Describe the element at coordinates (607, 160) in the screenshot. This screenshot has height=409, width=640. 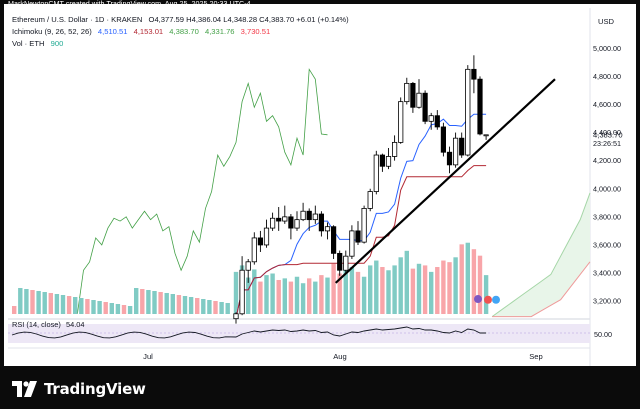
I see `price-axis-tick: 4,200.00` at that location.